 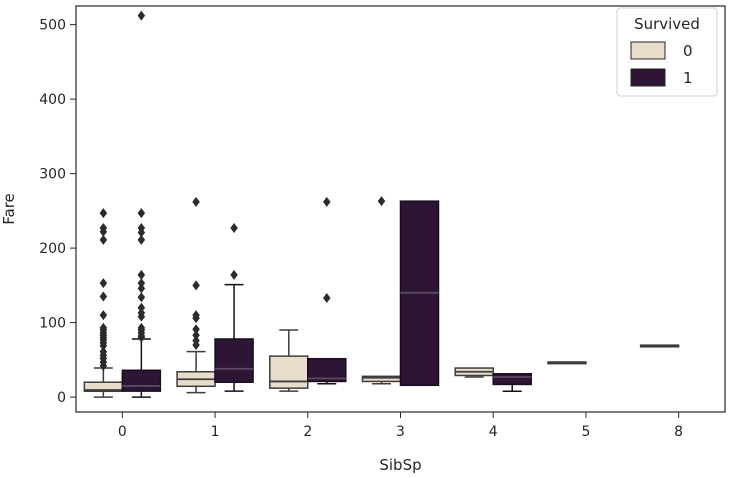 I want to click on y-tick-label: 0, so click(x=61, y=398).